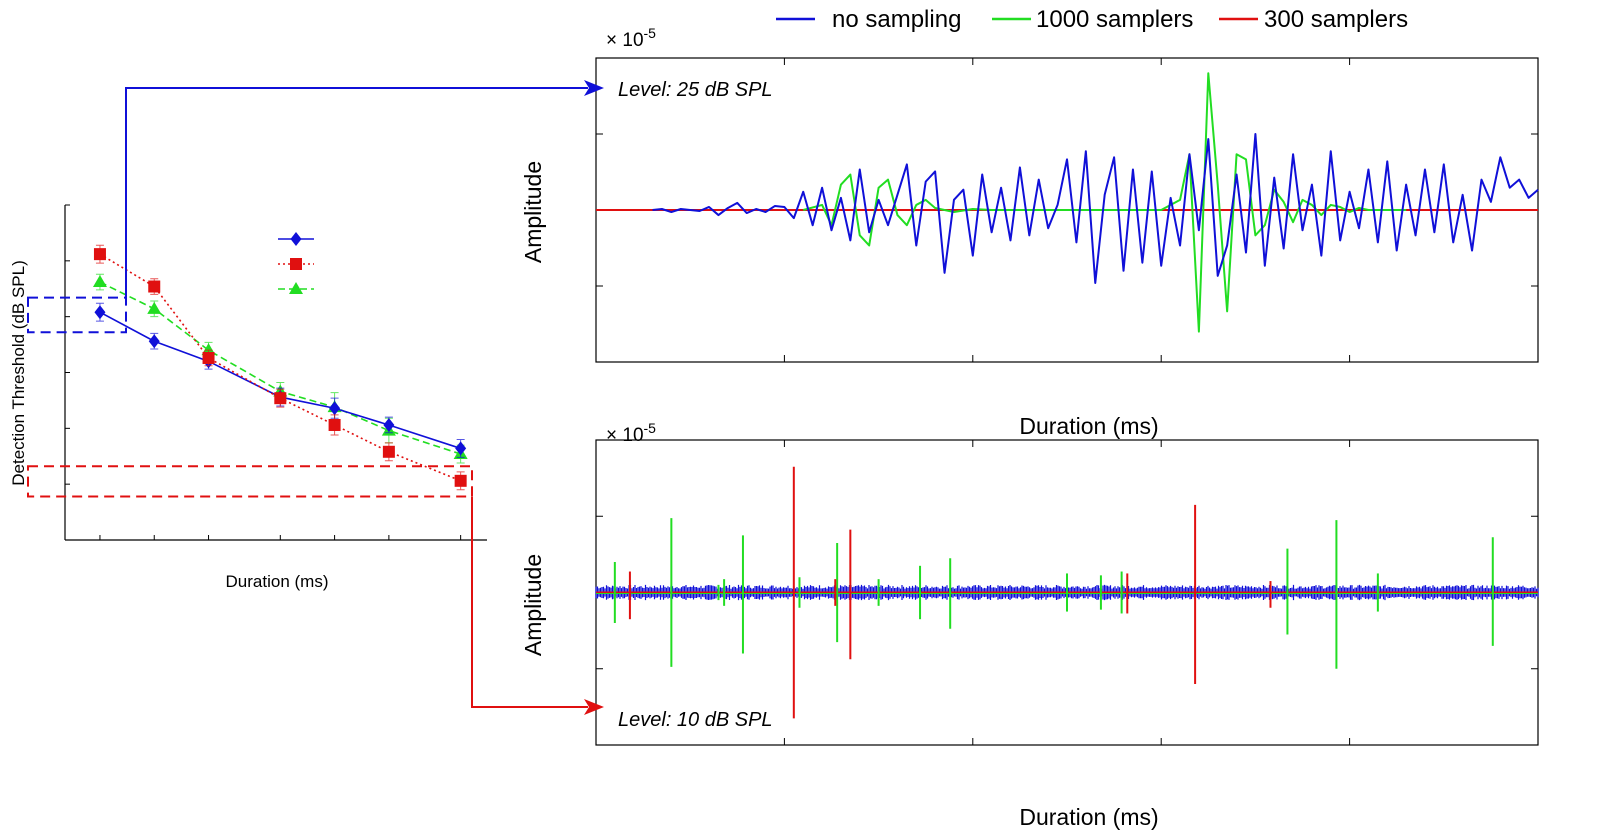 This screenshot has height=837, width=1600. I want to click on waveform-10db-x-axis-label: Duration (ms), so click(1088, 817).